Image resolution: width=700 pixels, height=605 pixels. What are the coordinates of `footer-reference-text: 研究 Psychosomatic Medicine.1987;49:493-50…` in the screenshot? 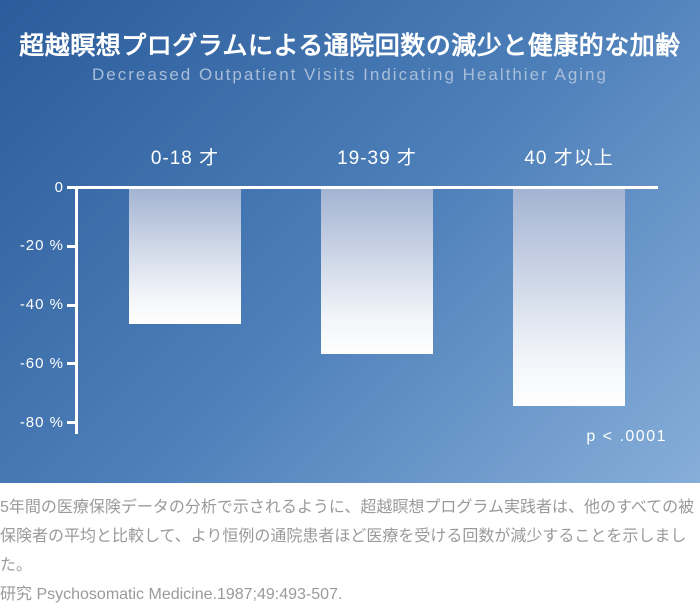 It's located at (171, 594).